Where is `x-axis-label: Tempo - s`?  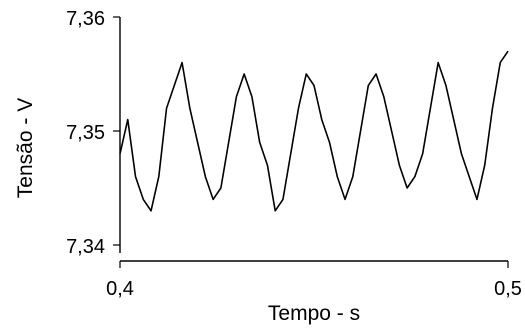
x-axis-label: Tempo - s is located at coordinates (314, 313).